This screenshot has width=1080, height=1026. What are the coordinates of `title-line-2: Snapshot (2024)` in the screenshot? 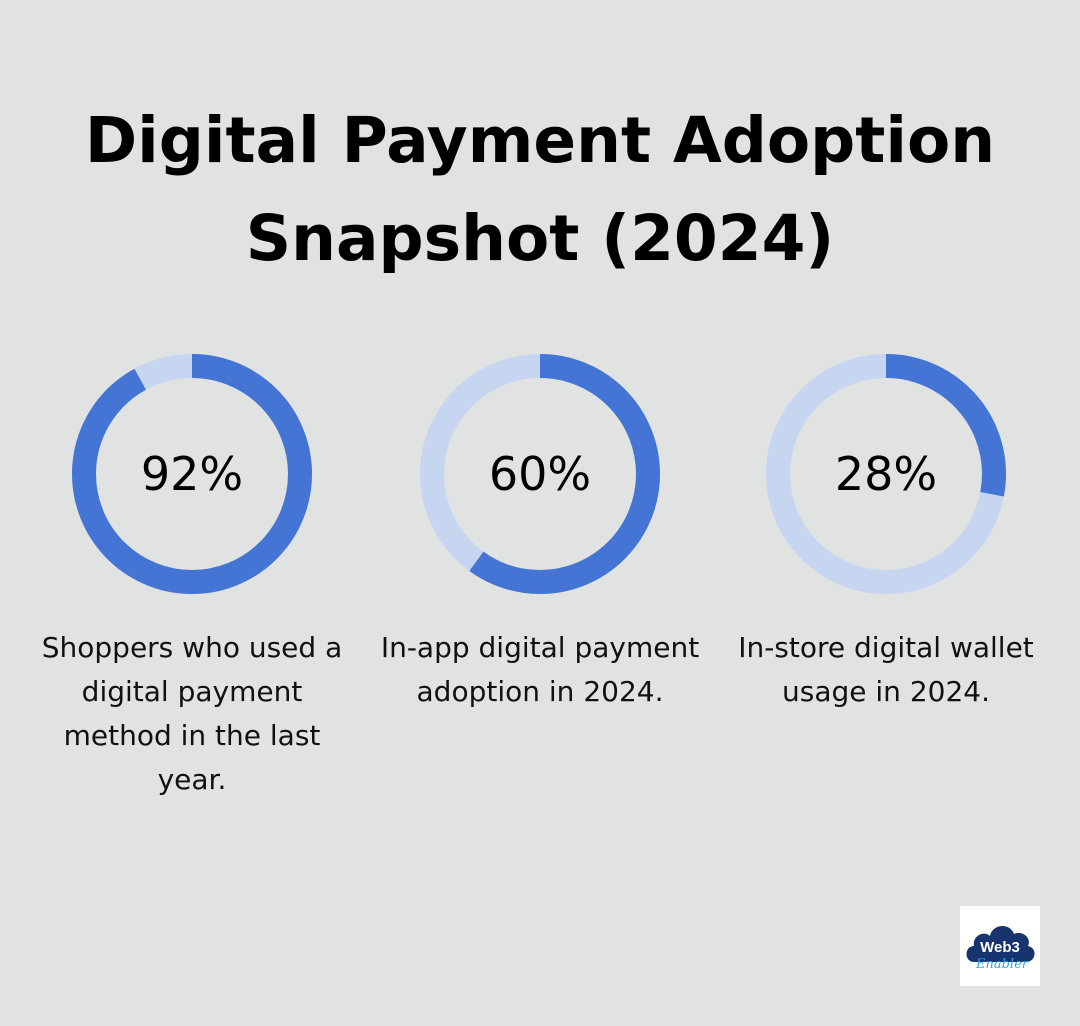 It's located at (540, 238).